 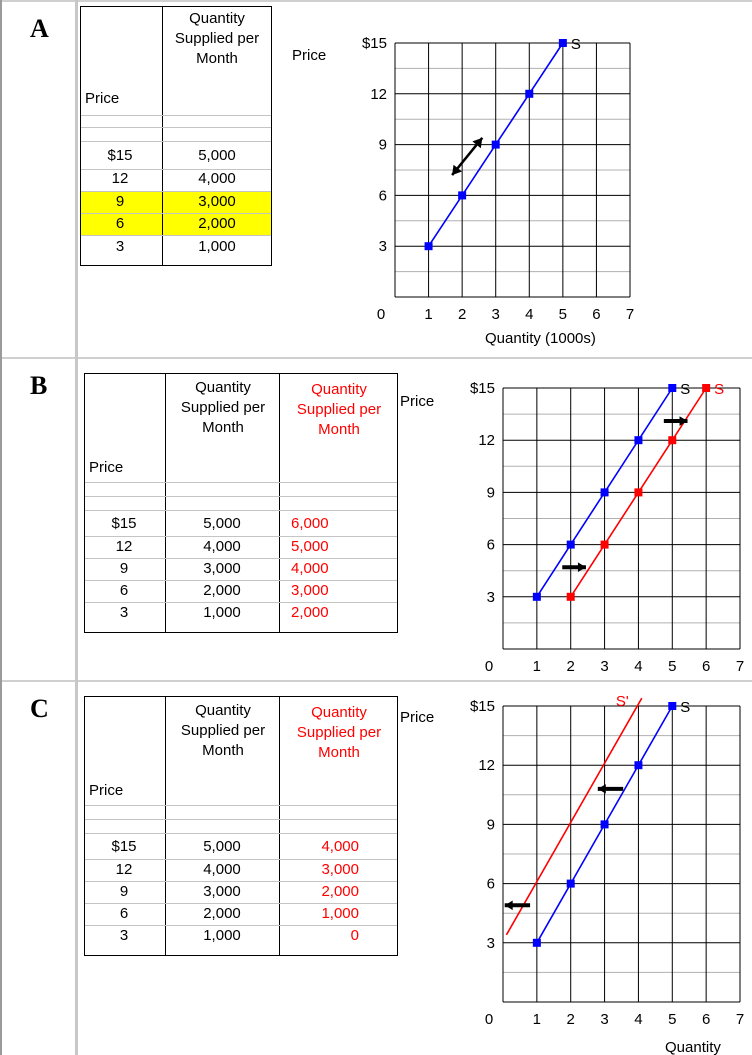 I want to click on y-tick-label: $15, so click(x=482, y=388).